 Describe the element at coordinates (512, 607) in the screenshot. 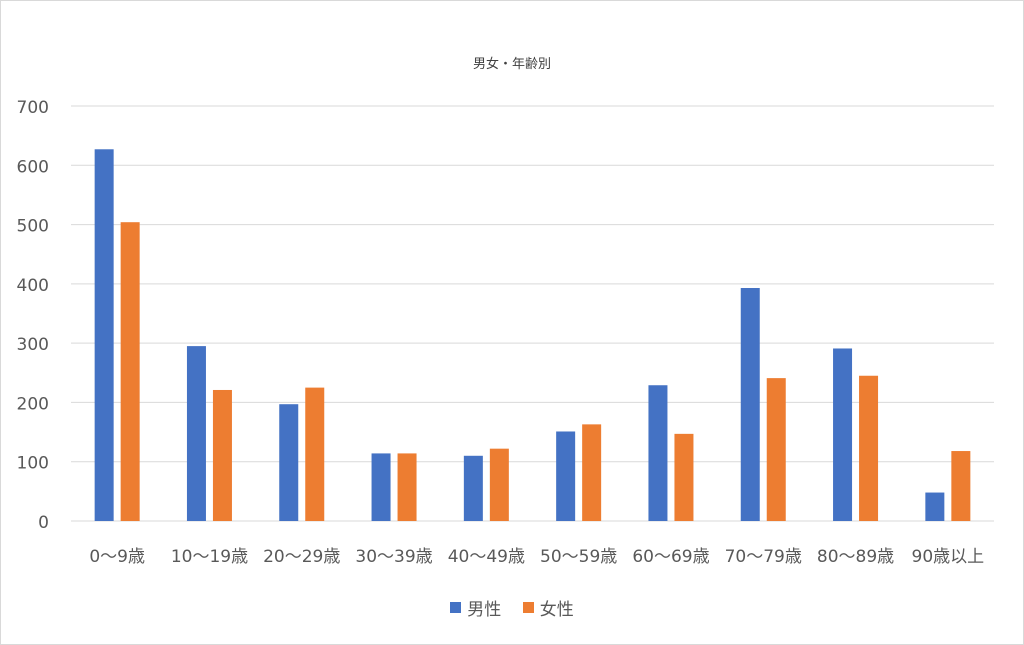

I see `legend: 男性 女性` at that location.